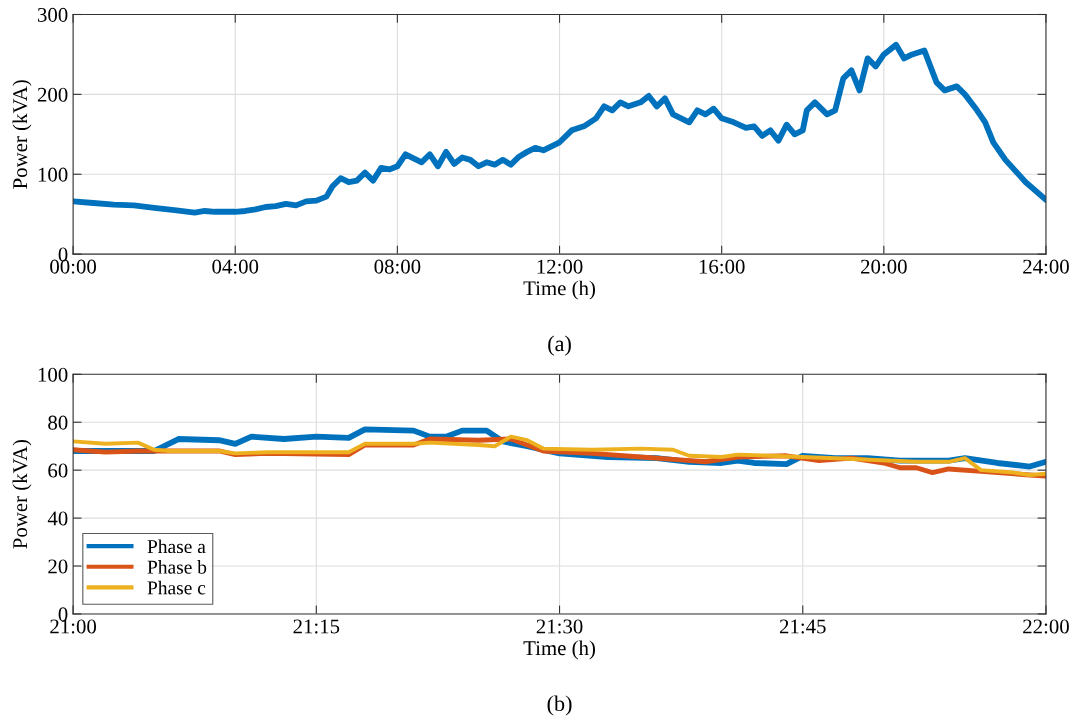 This screenshot has width=1075, height=724. Describe the element at coordinates (1046, 266) in the screenshot. I see `x-tick-label: 24:00` at that location.